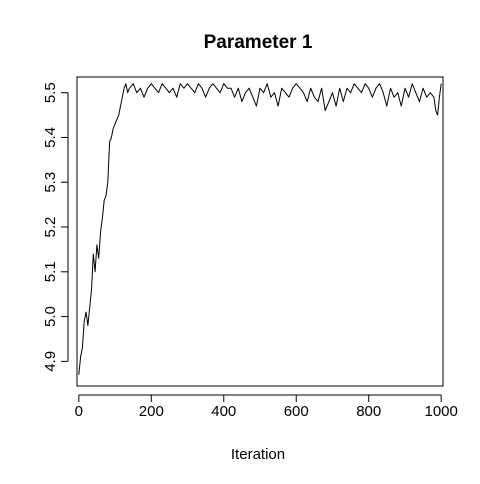 The height and width of the screenshot is (484, 480). Describe the element at coordinates (50, 137) in the screenshot. I see `y-tick-label: 5.4` at that location.